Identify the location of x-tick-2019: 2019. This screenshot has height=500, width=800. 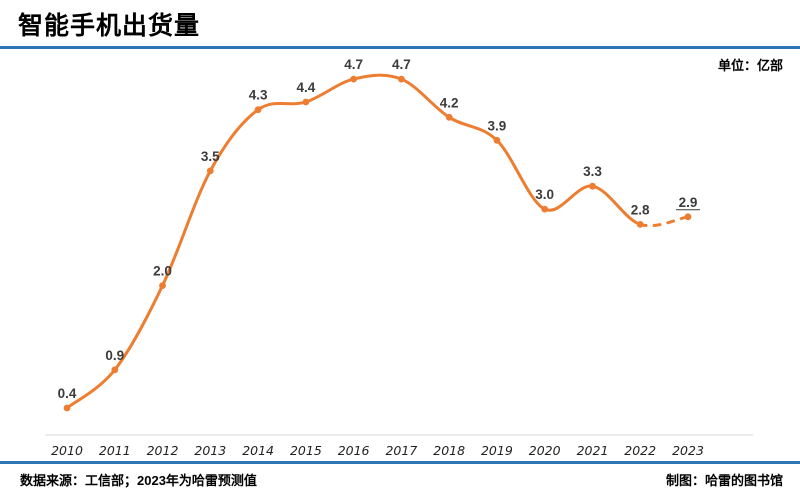
(497, 450).